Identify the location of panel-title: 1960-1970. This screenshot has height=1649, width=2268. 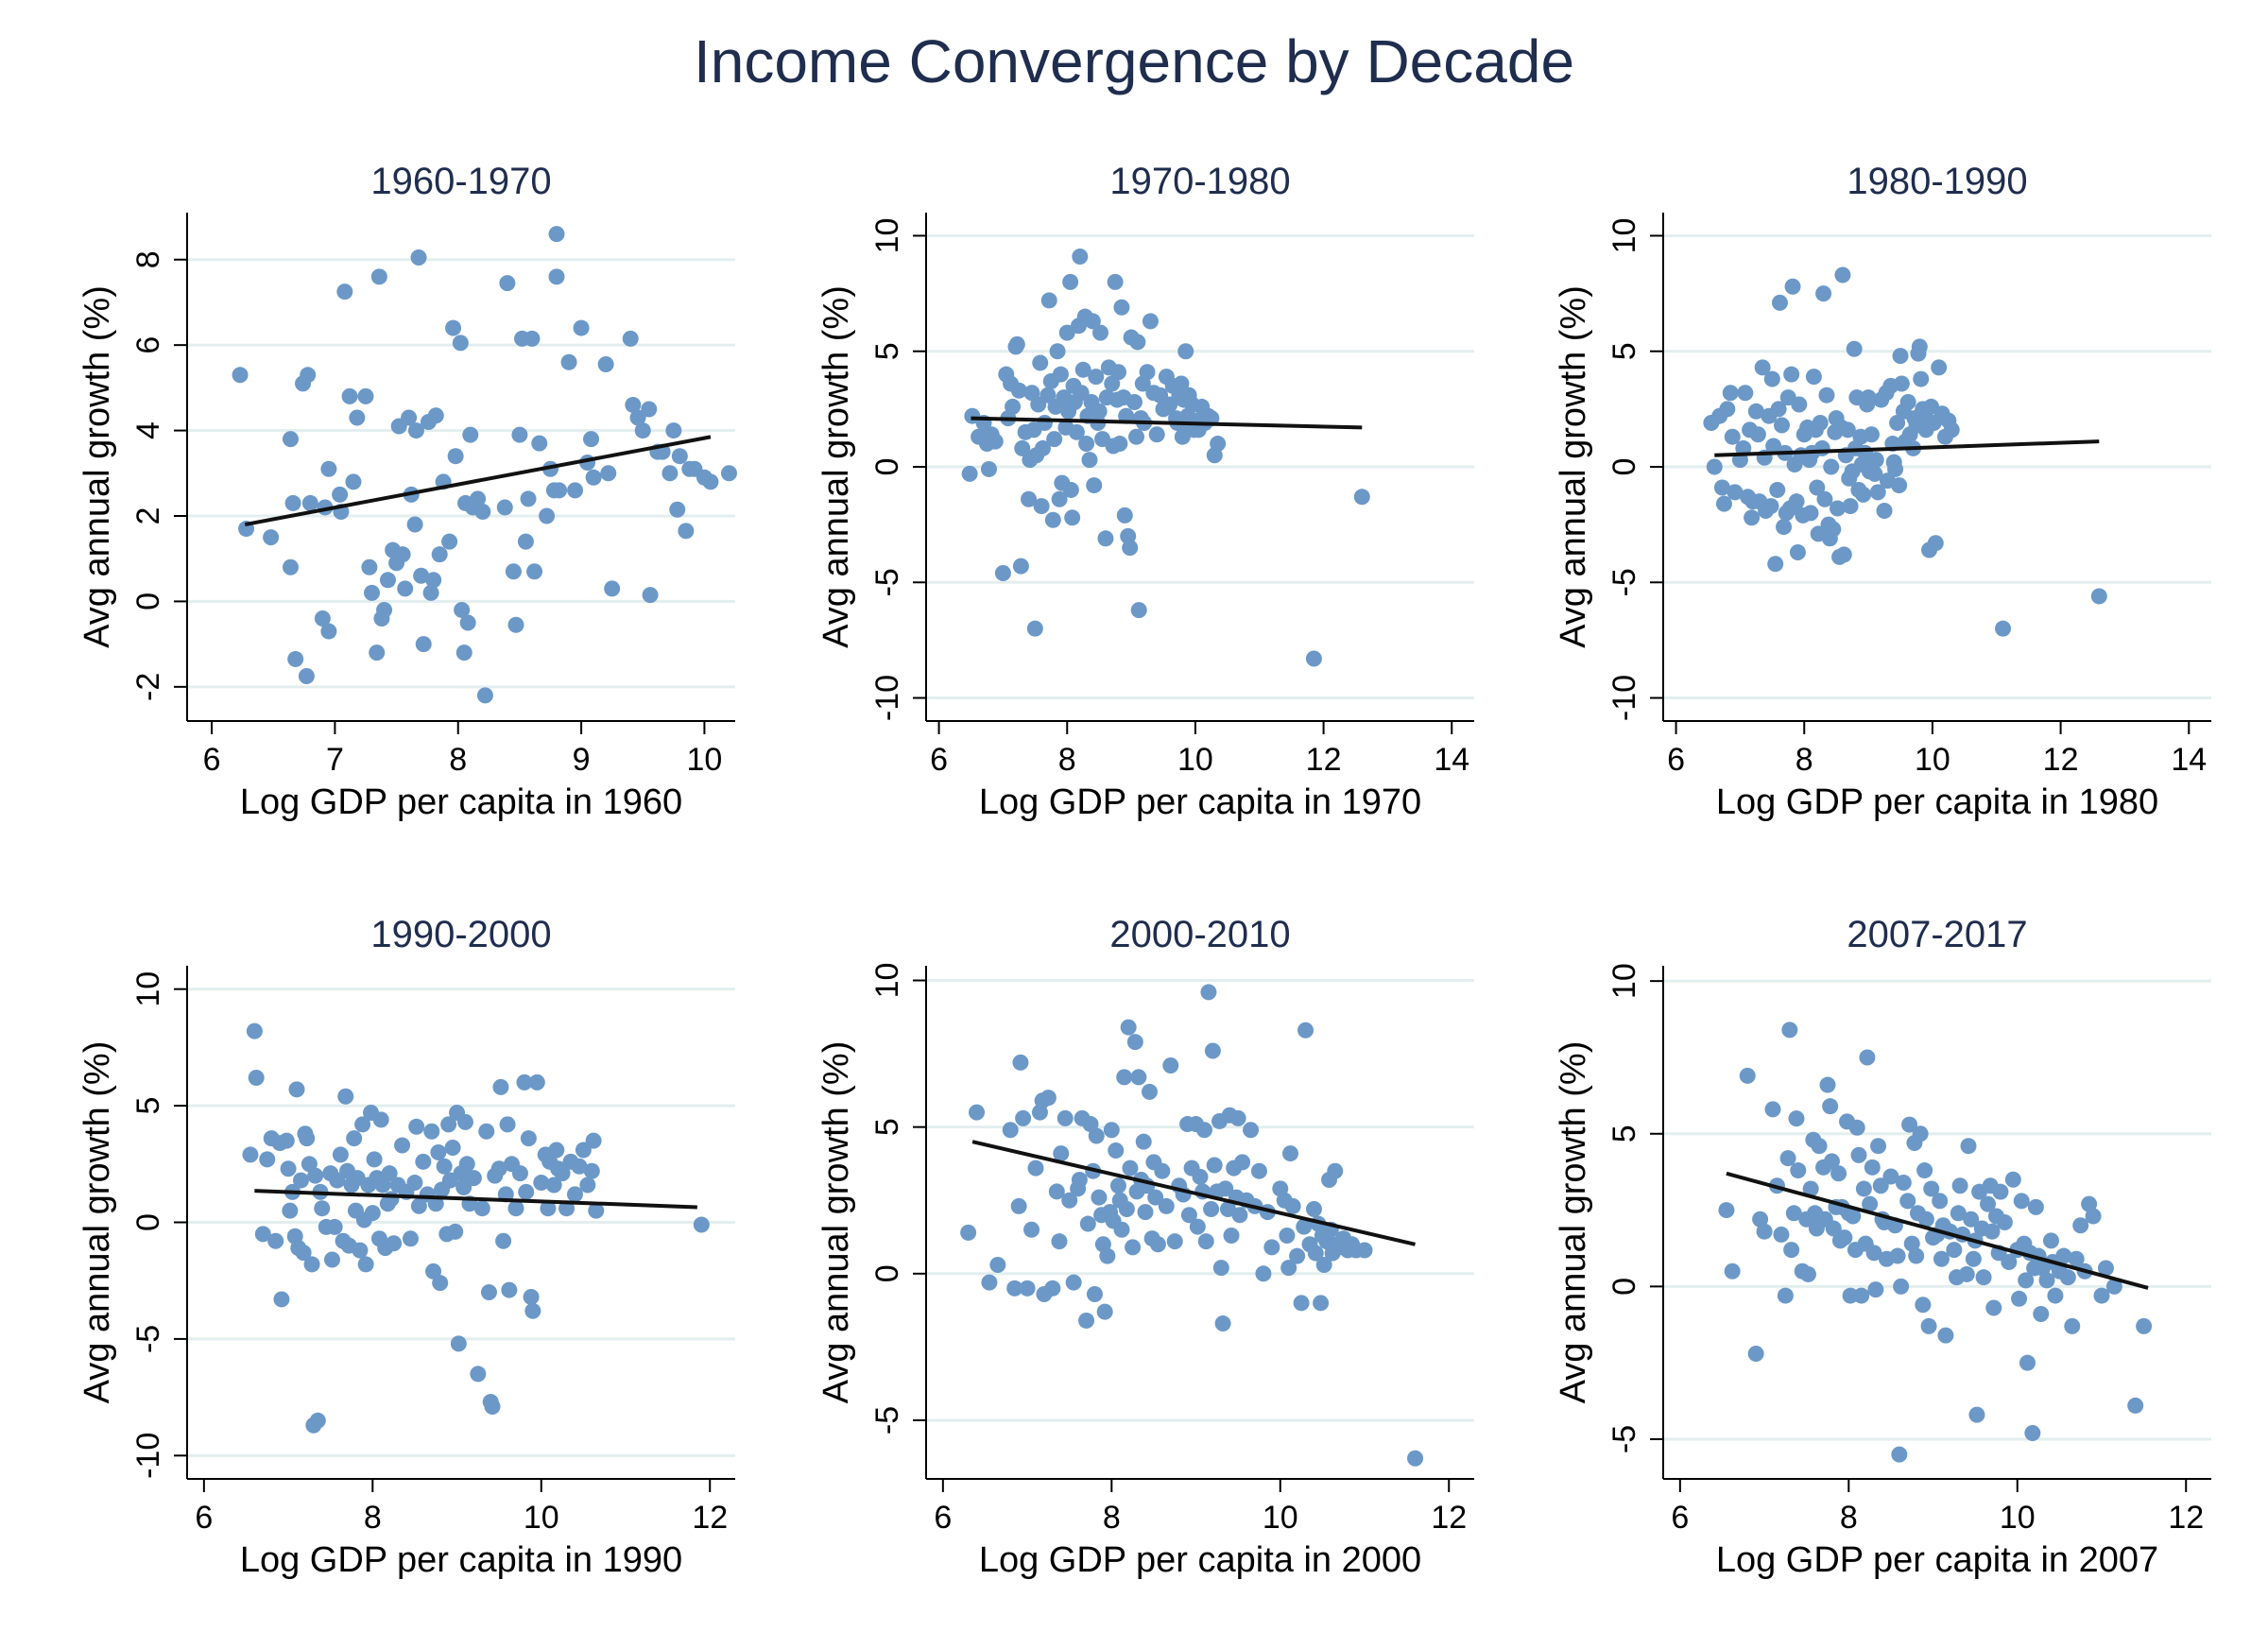
(460, 181).